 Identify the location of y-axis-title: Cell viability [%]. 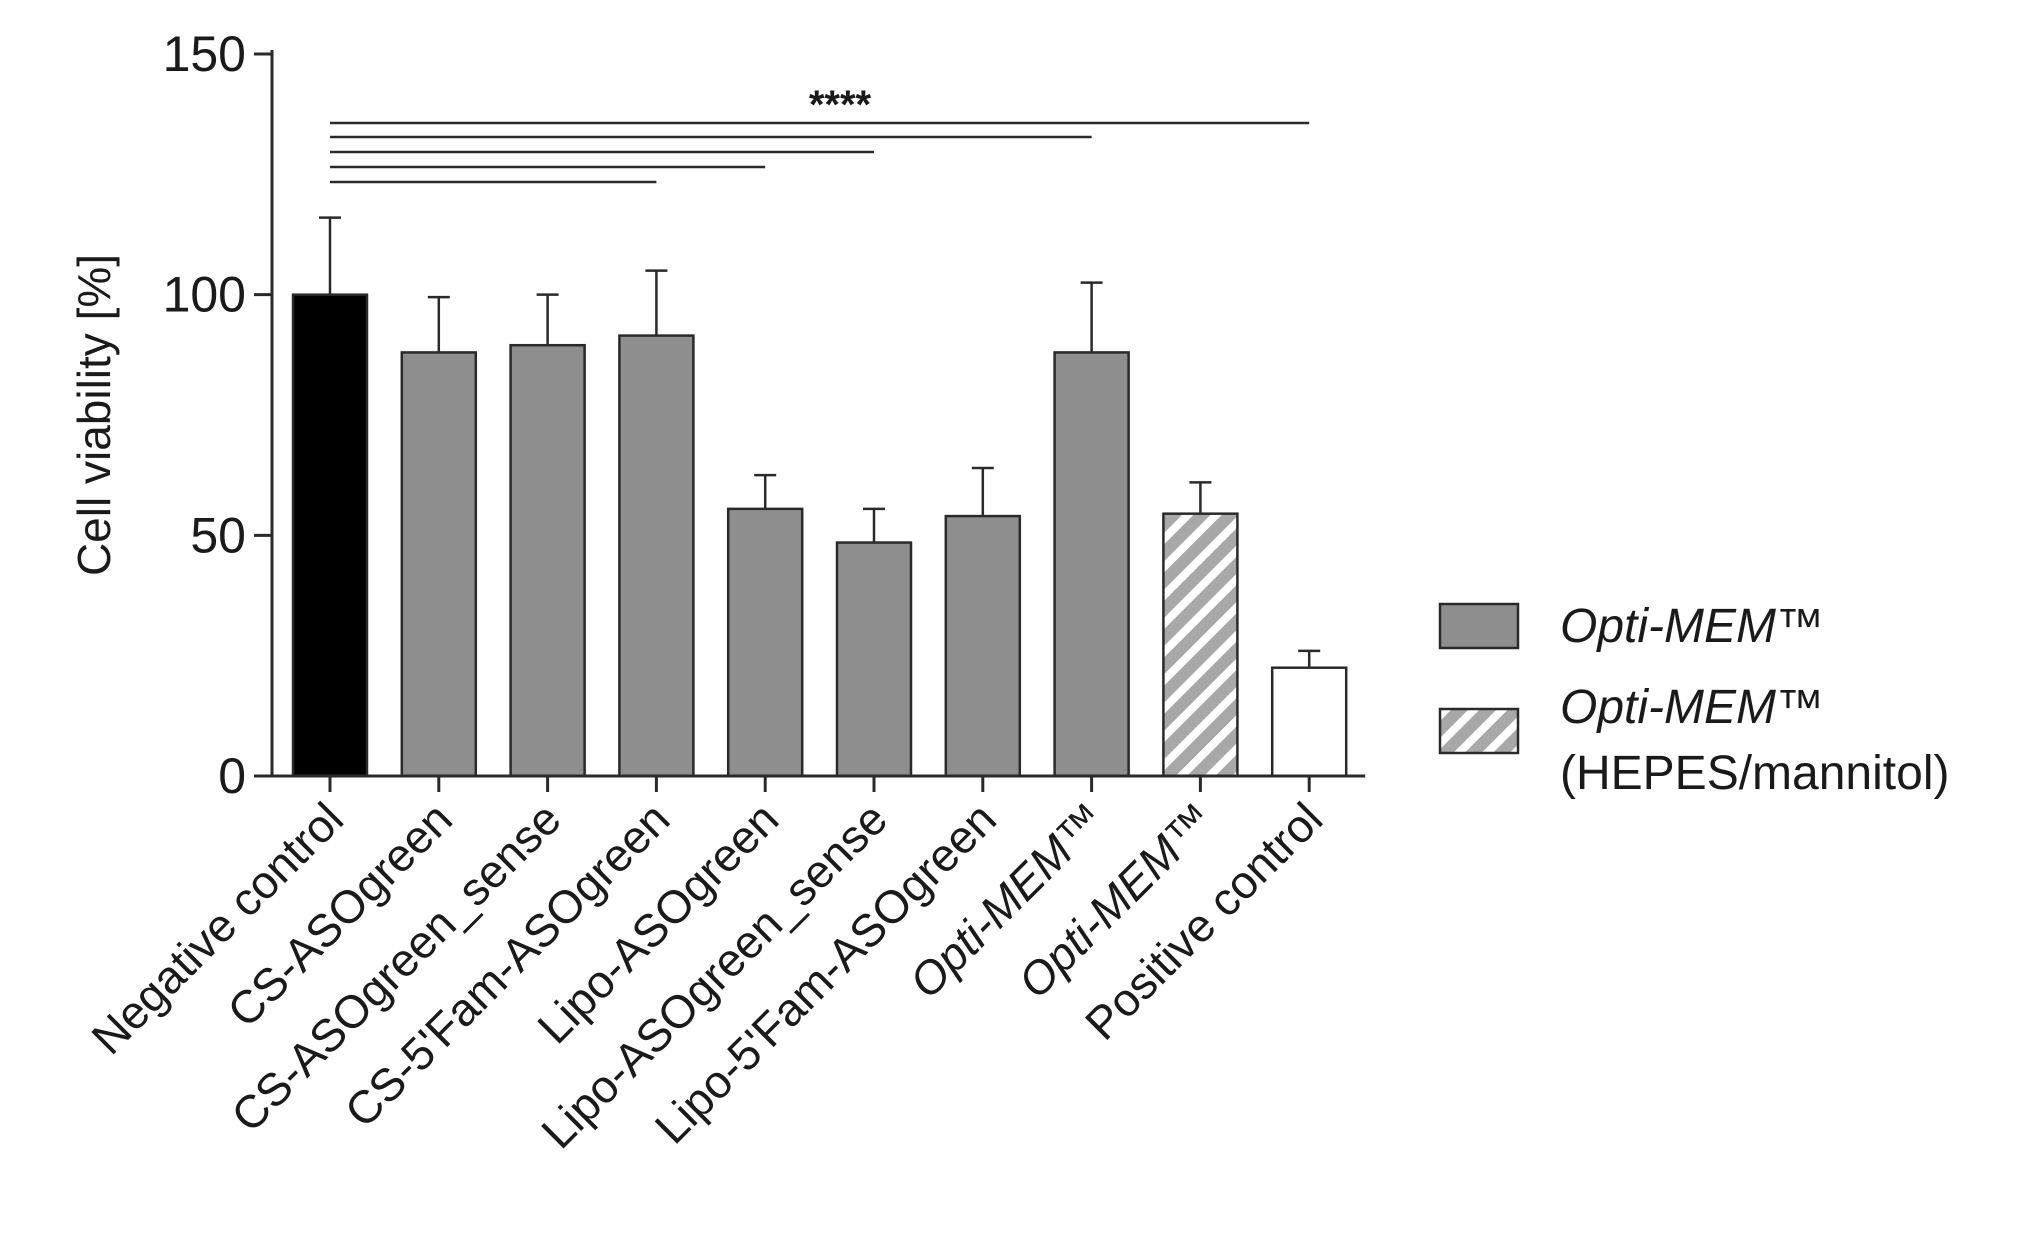
(94, 415).